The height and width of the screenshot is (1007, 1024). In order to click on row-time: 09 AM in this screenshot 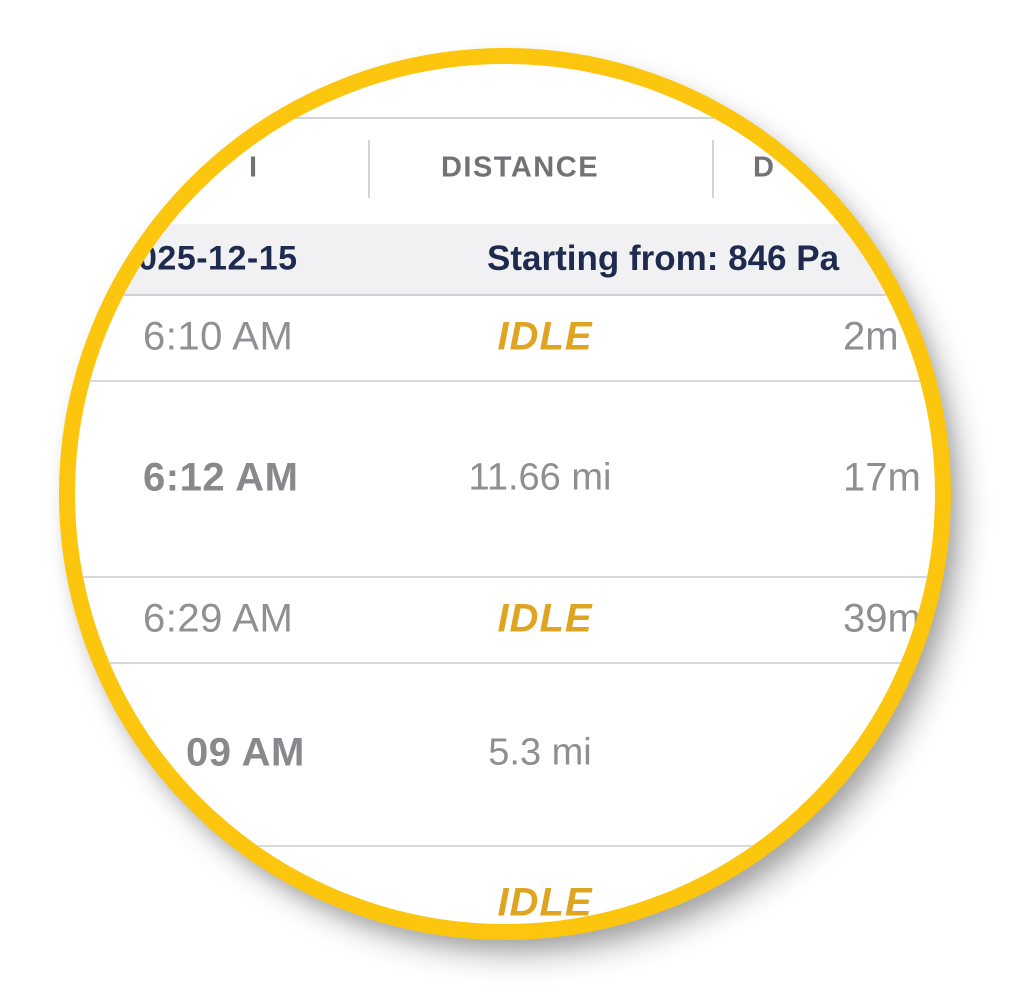, I will do `click(245, 752)`.